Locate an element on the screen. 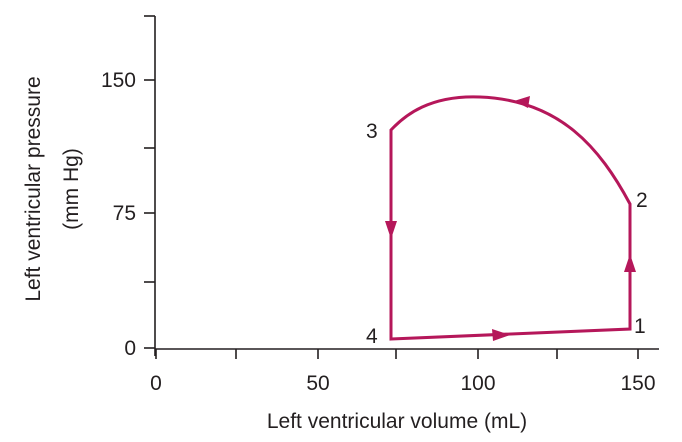 This screenshot has height=442, width=682. arrow-down-icon is located at coordinates (391, 230).